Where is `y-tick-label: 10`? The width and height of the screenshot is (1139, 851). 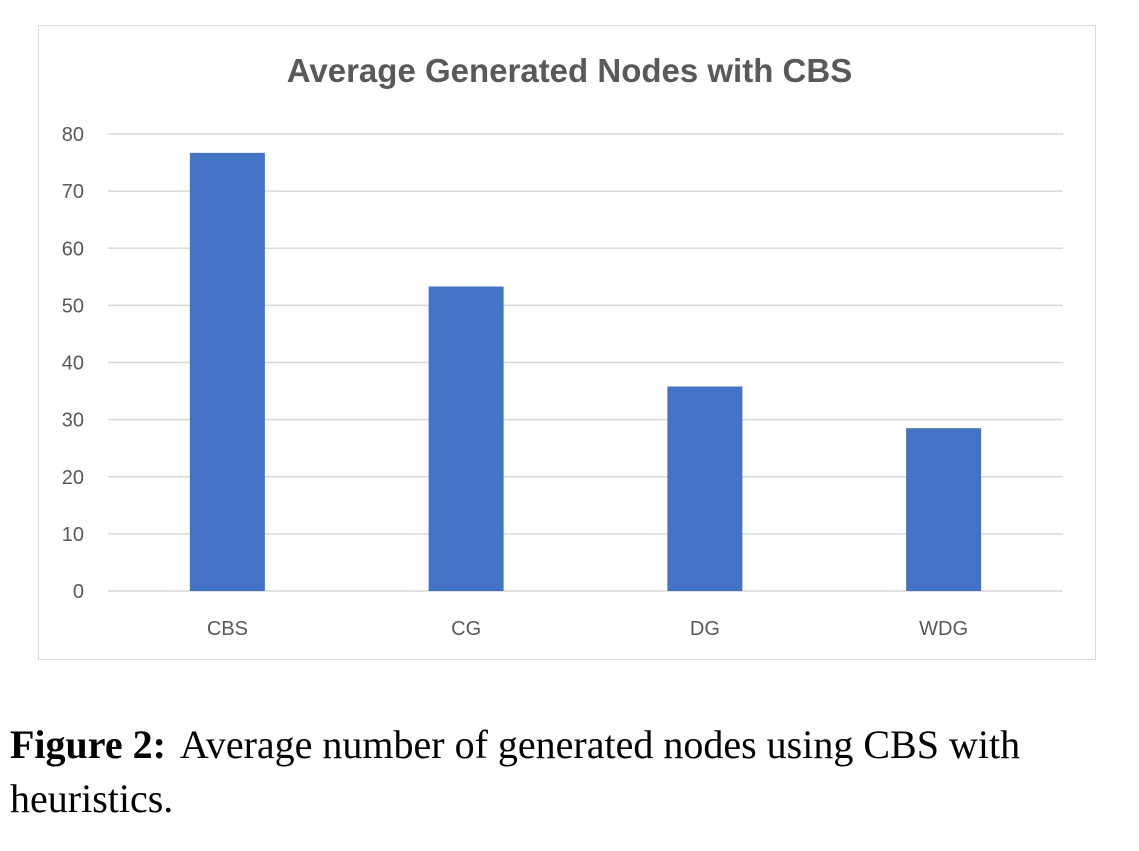 y-tick-label: 10 is located at coordinates (73, 535).